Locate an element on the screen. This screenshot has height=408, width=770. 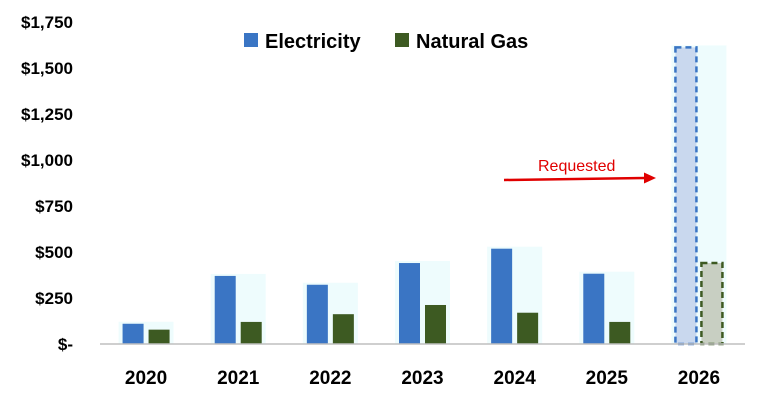
requested-arrowhead is located at coordinates (650, 178).